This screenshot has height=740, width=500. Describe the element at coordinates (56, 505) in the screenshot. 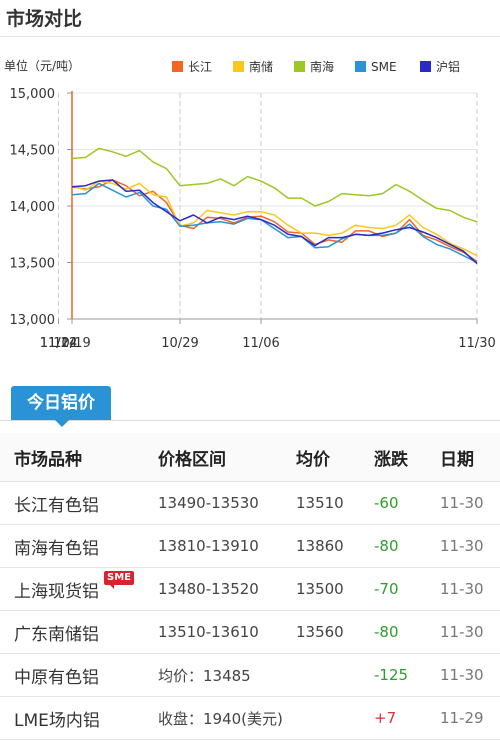

I see `market-cell-text: 长江有色铝` at that location.